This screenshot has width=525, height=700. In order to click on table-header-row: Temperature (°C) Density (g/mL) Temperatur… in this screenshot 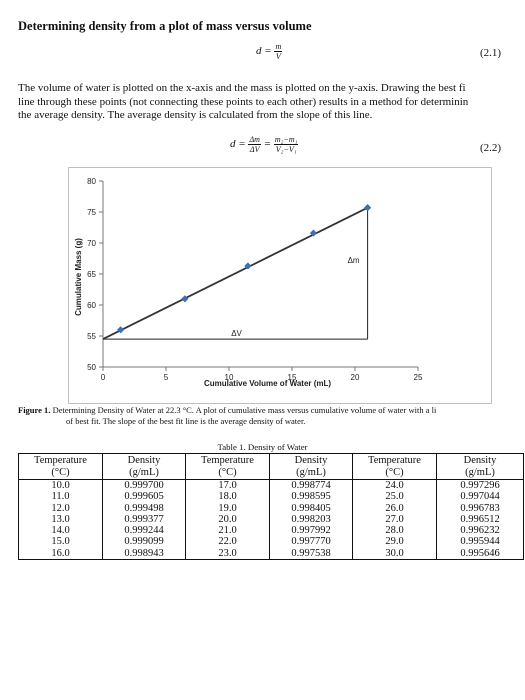, I will do `click(271, 466)`.